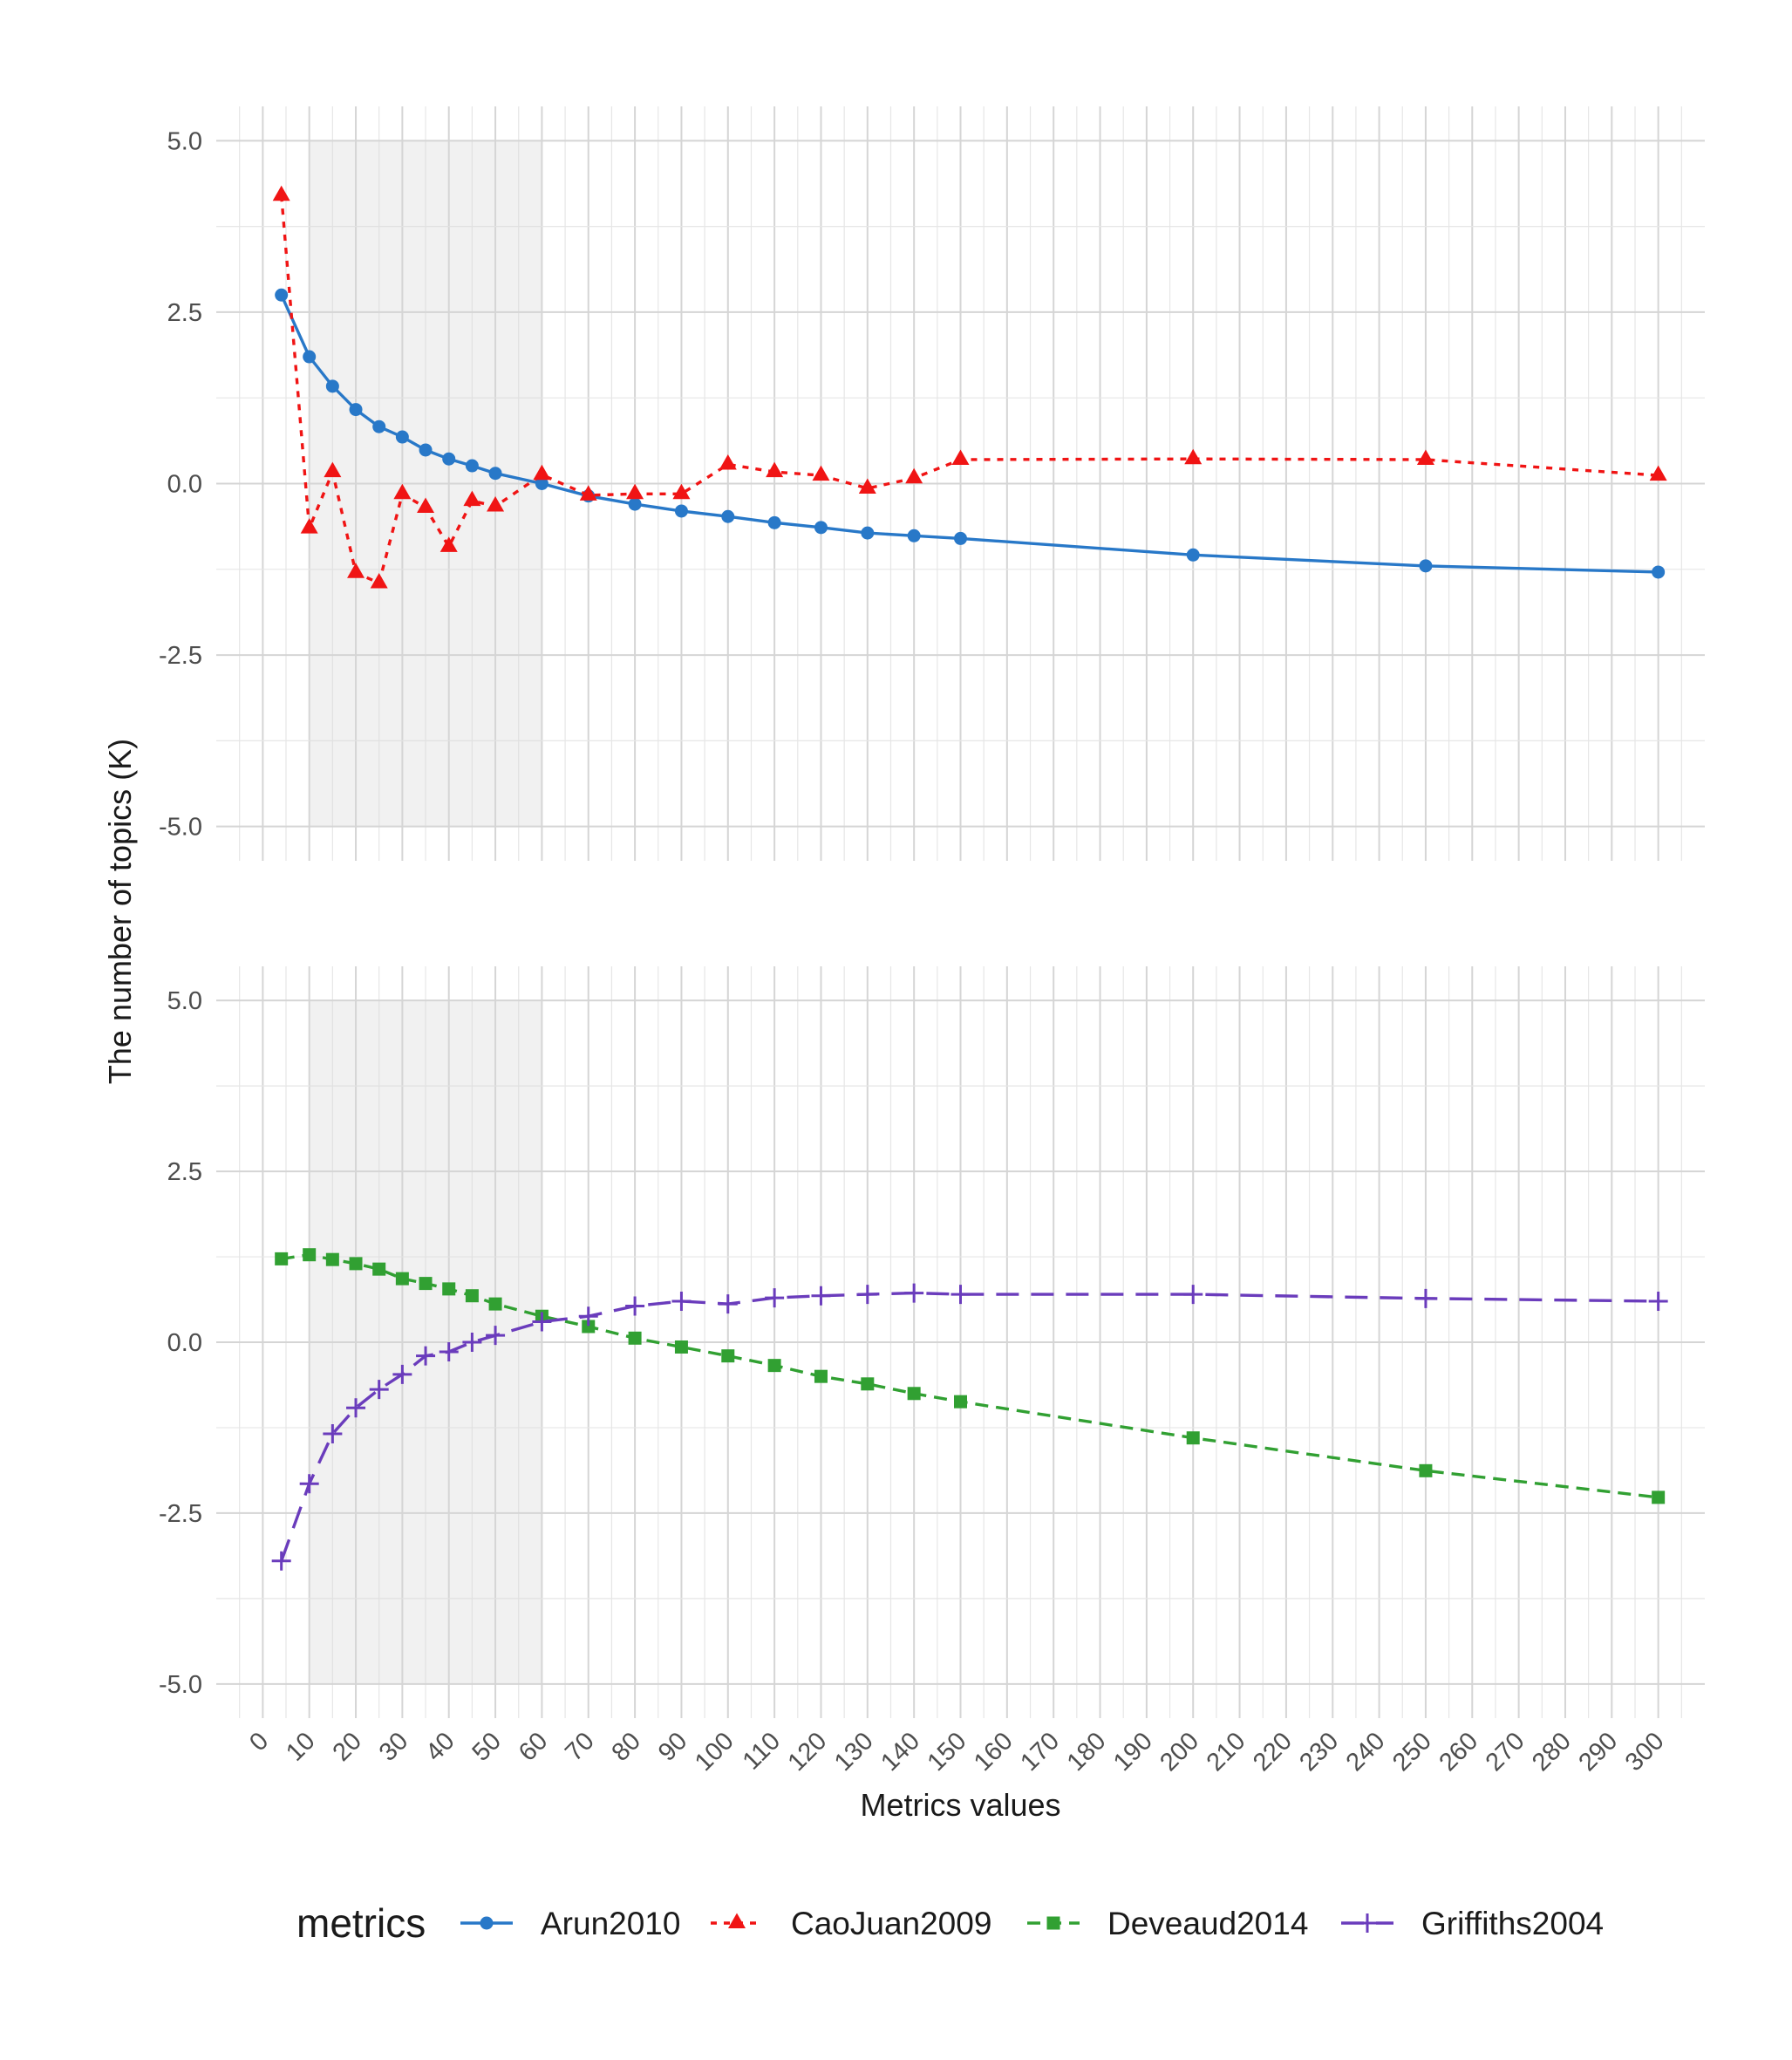 Image resolution: width=1792 pixels, height=2060 pixels. Describe the element at coordinates (1645, 1752) in the screenshot. I see `x-tick-label: 300` at that location.